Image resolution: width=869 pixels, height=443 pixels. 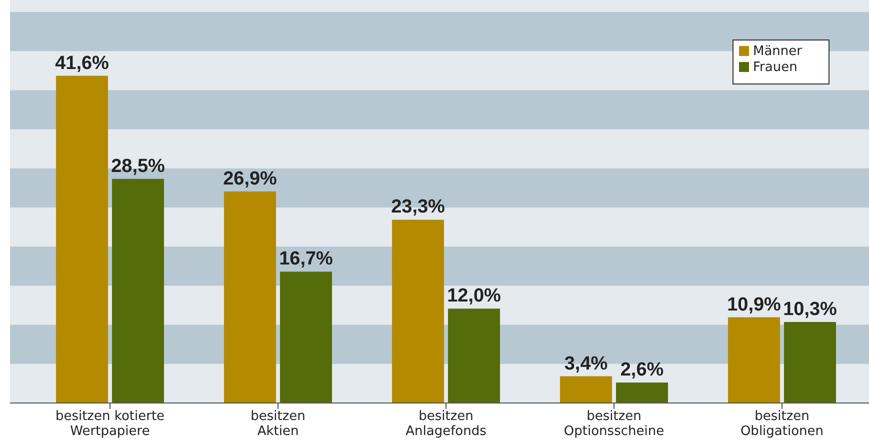 What do you see at coordinates (642, 370) in the screenshot?
I see `data-label: 2,6%` at bounding box center [642, 370].